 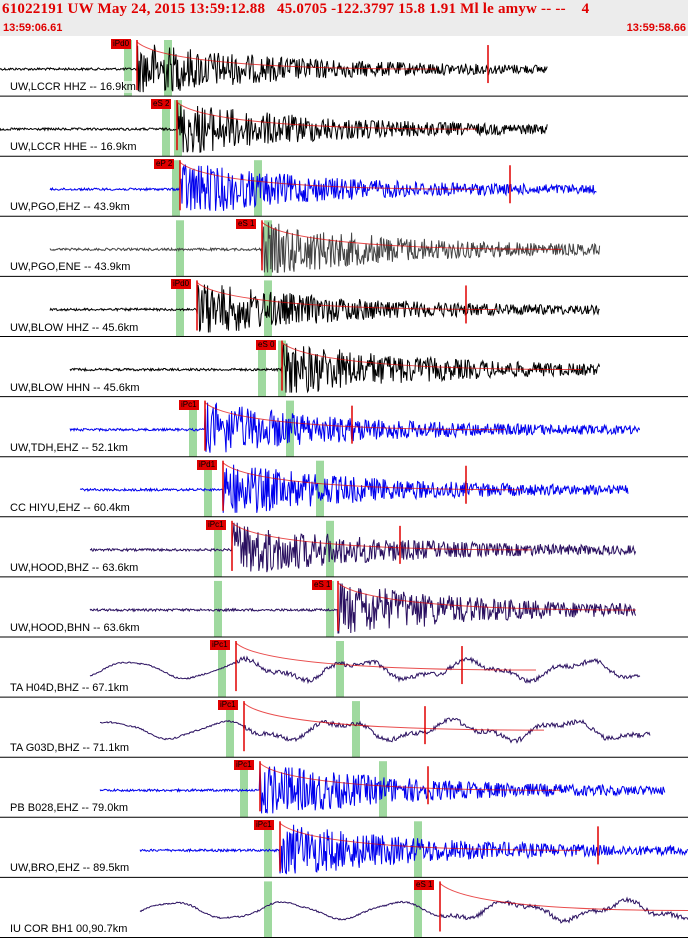 What do you see at coordinates (70, 207) in the screenshot?
I see `station-label: UW,PGO,EHZ -- 43.9km` at bounding box center [70, 207].